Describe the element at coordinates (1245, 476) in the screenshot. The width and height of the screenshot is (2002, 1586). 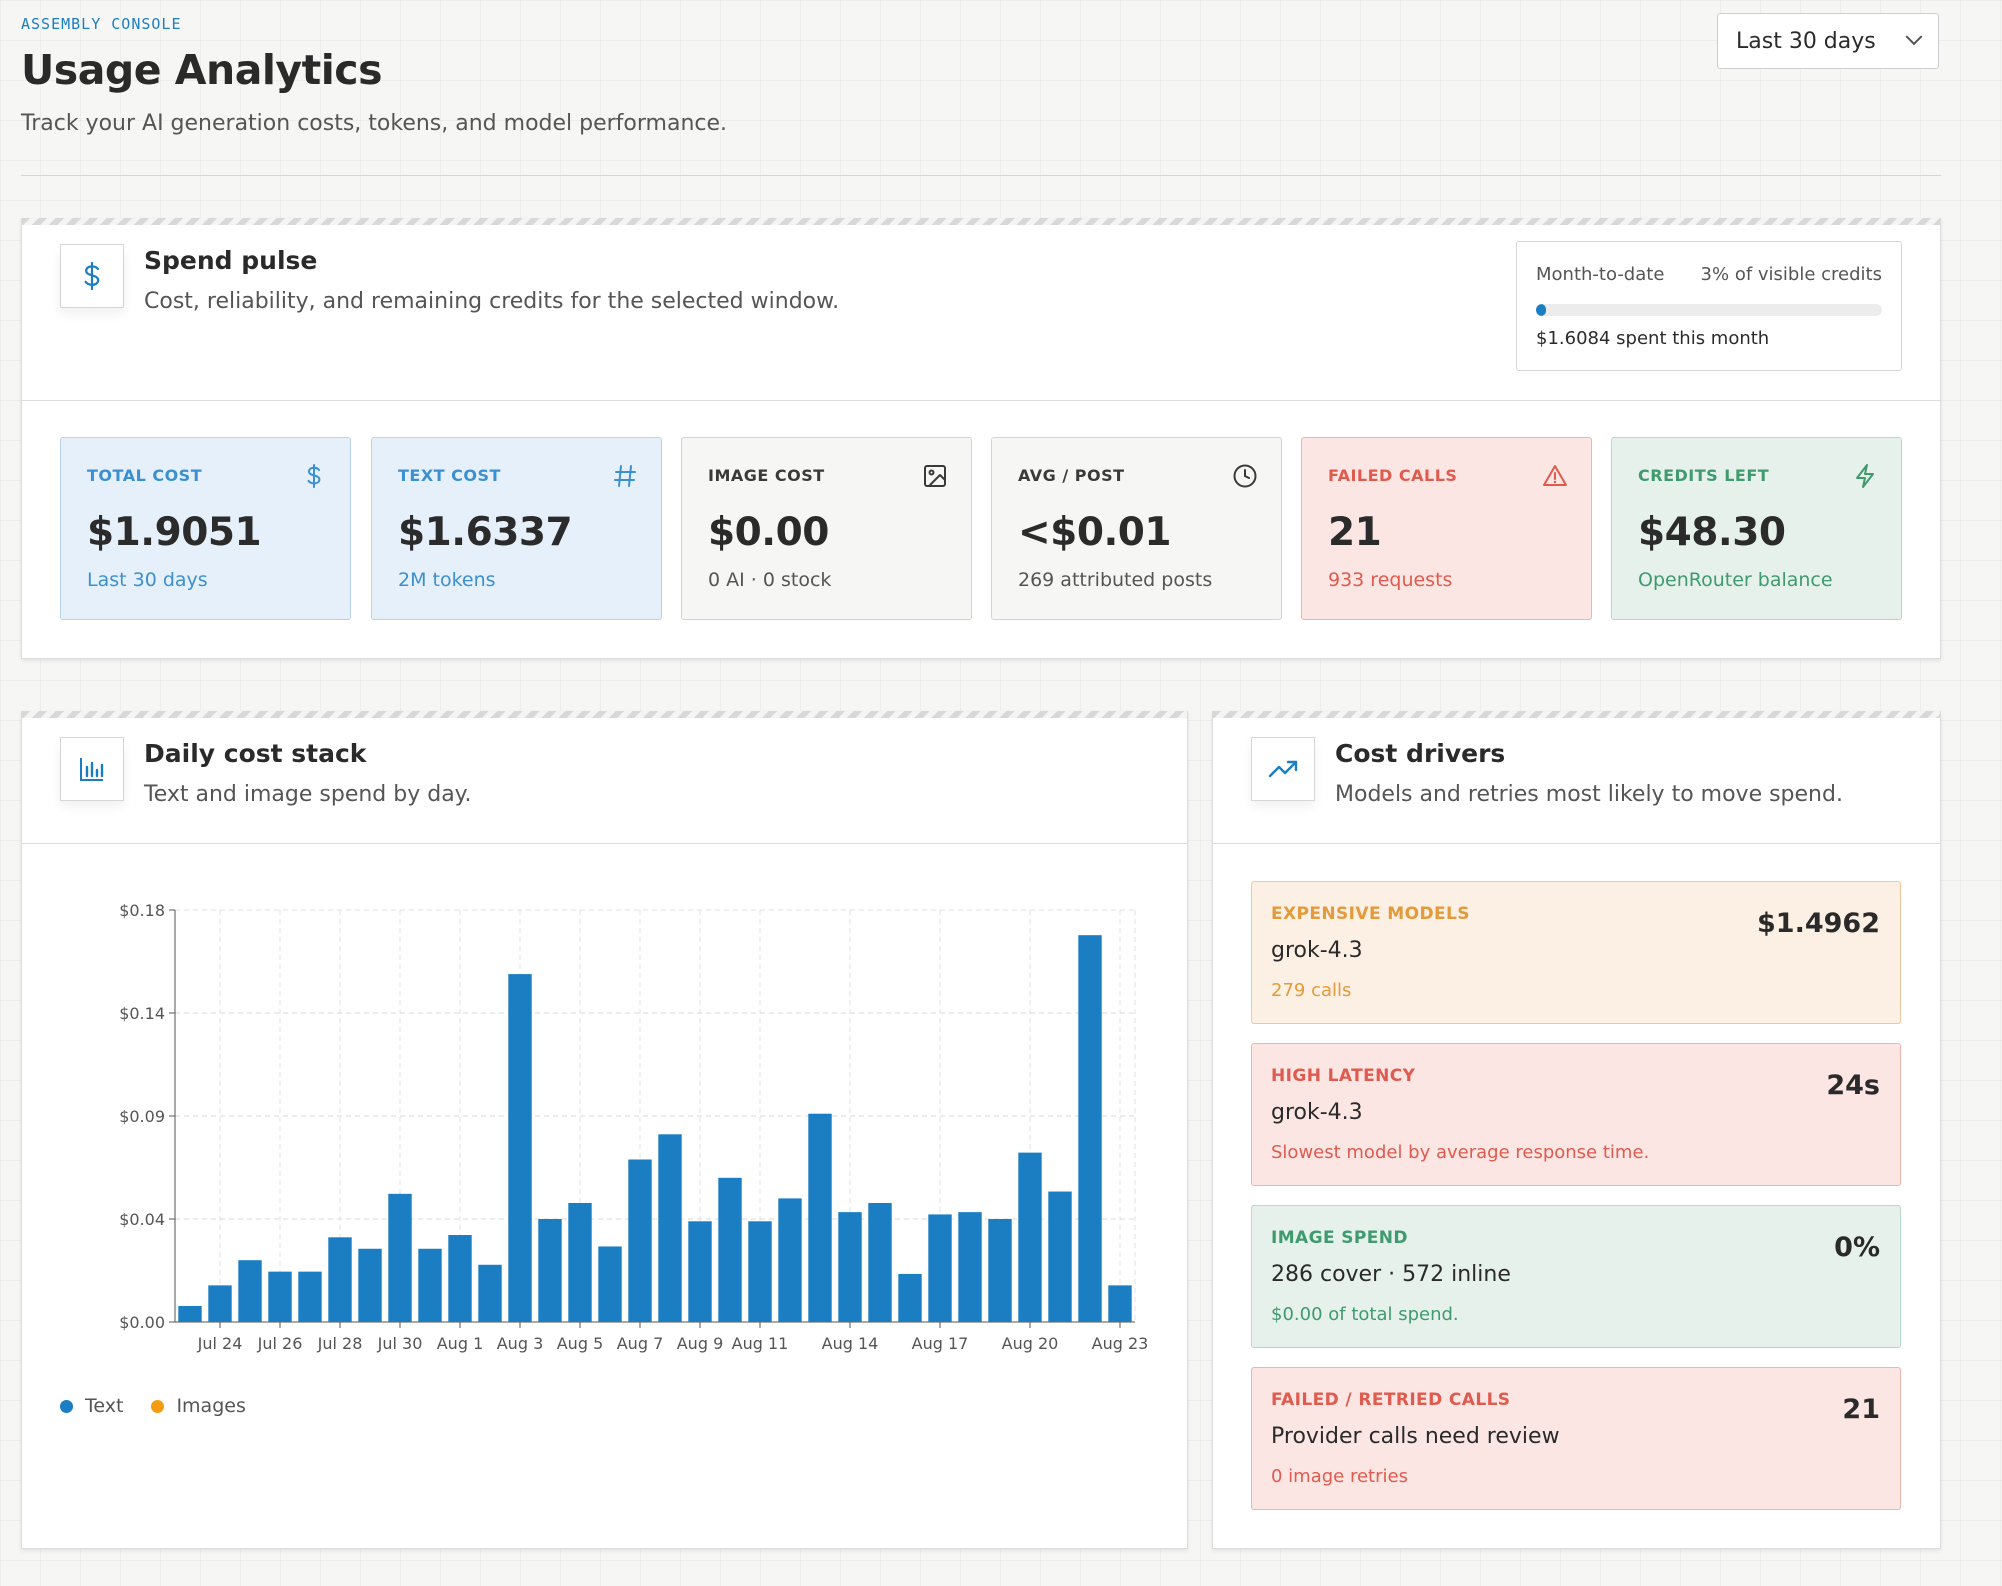
I see `clock-icon` at that location.